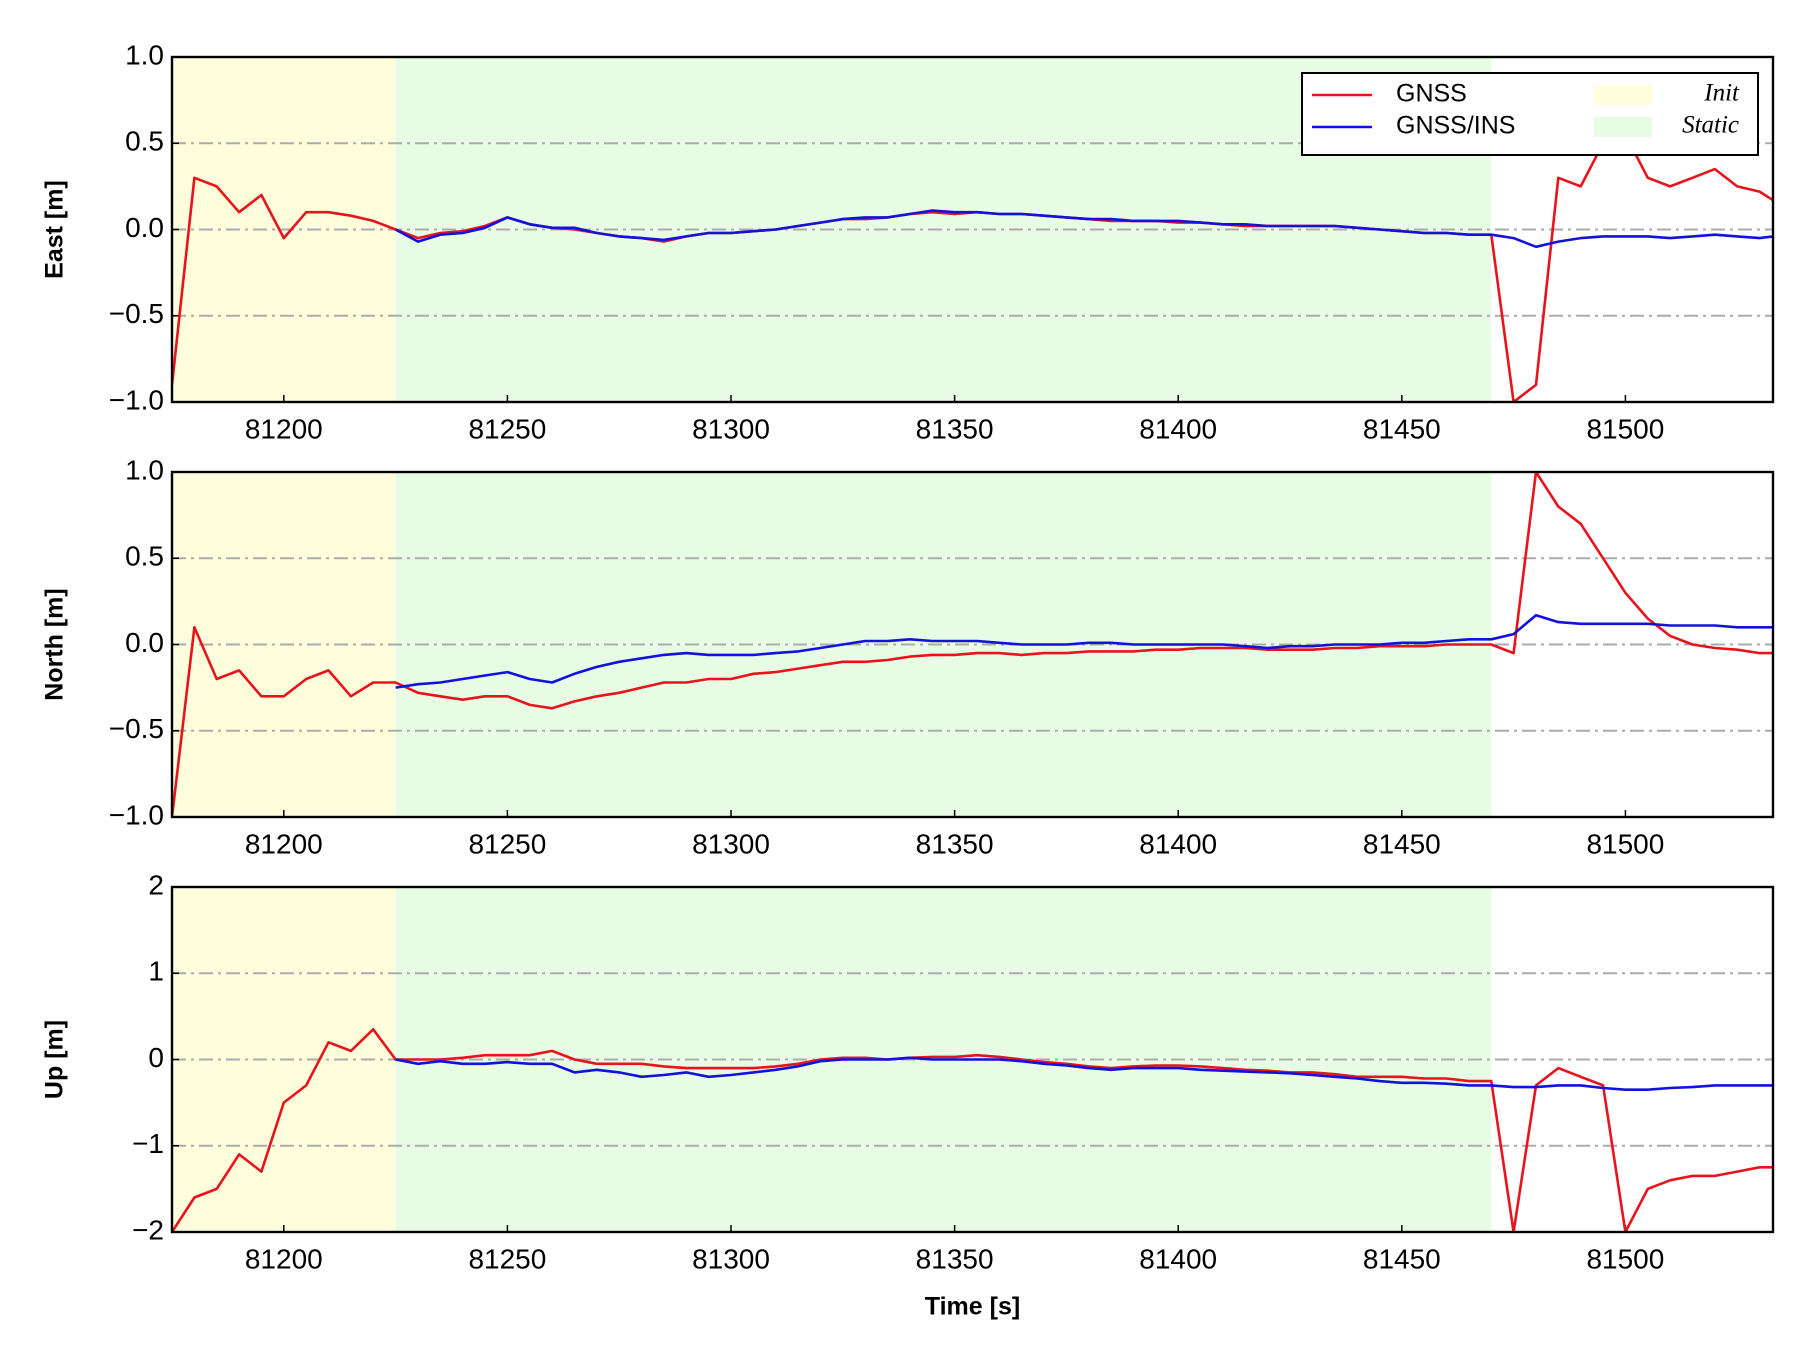  I want to click on y-tick-label: 2, so click(156, 884).